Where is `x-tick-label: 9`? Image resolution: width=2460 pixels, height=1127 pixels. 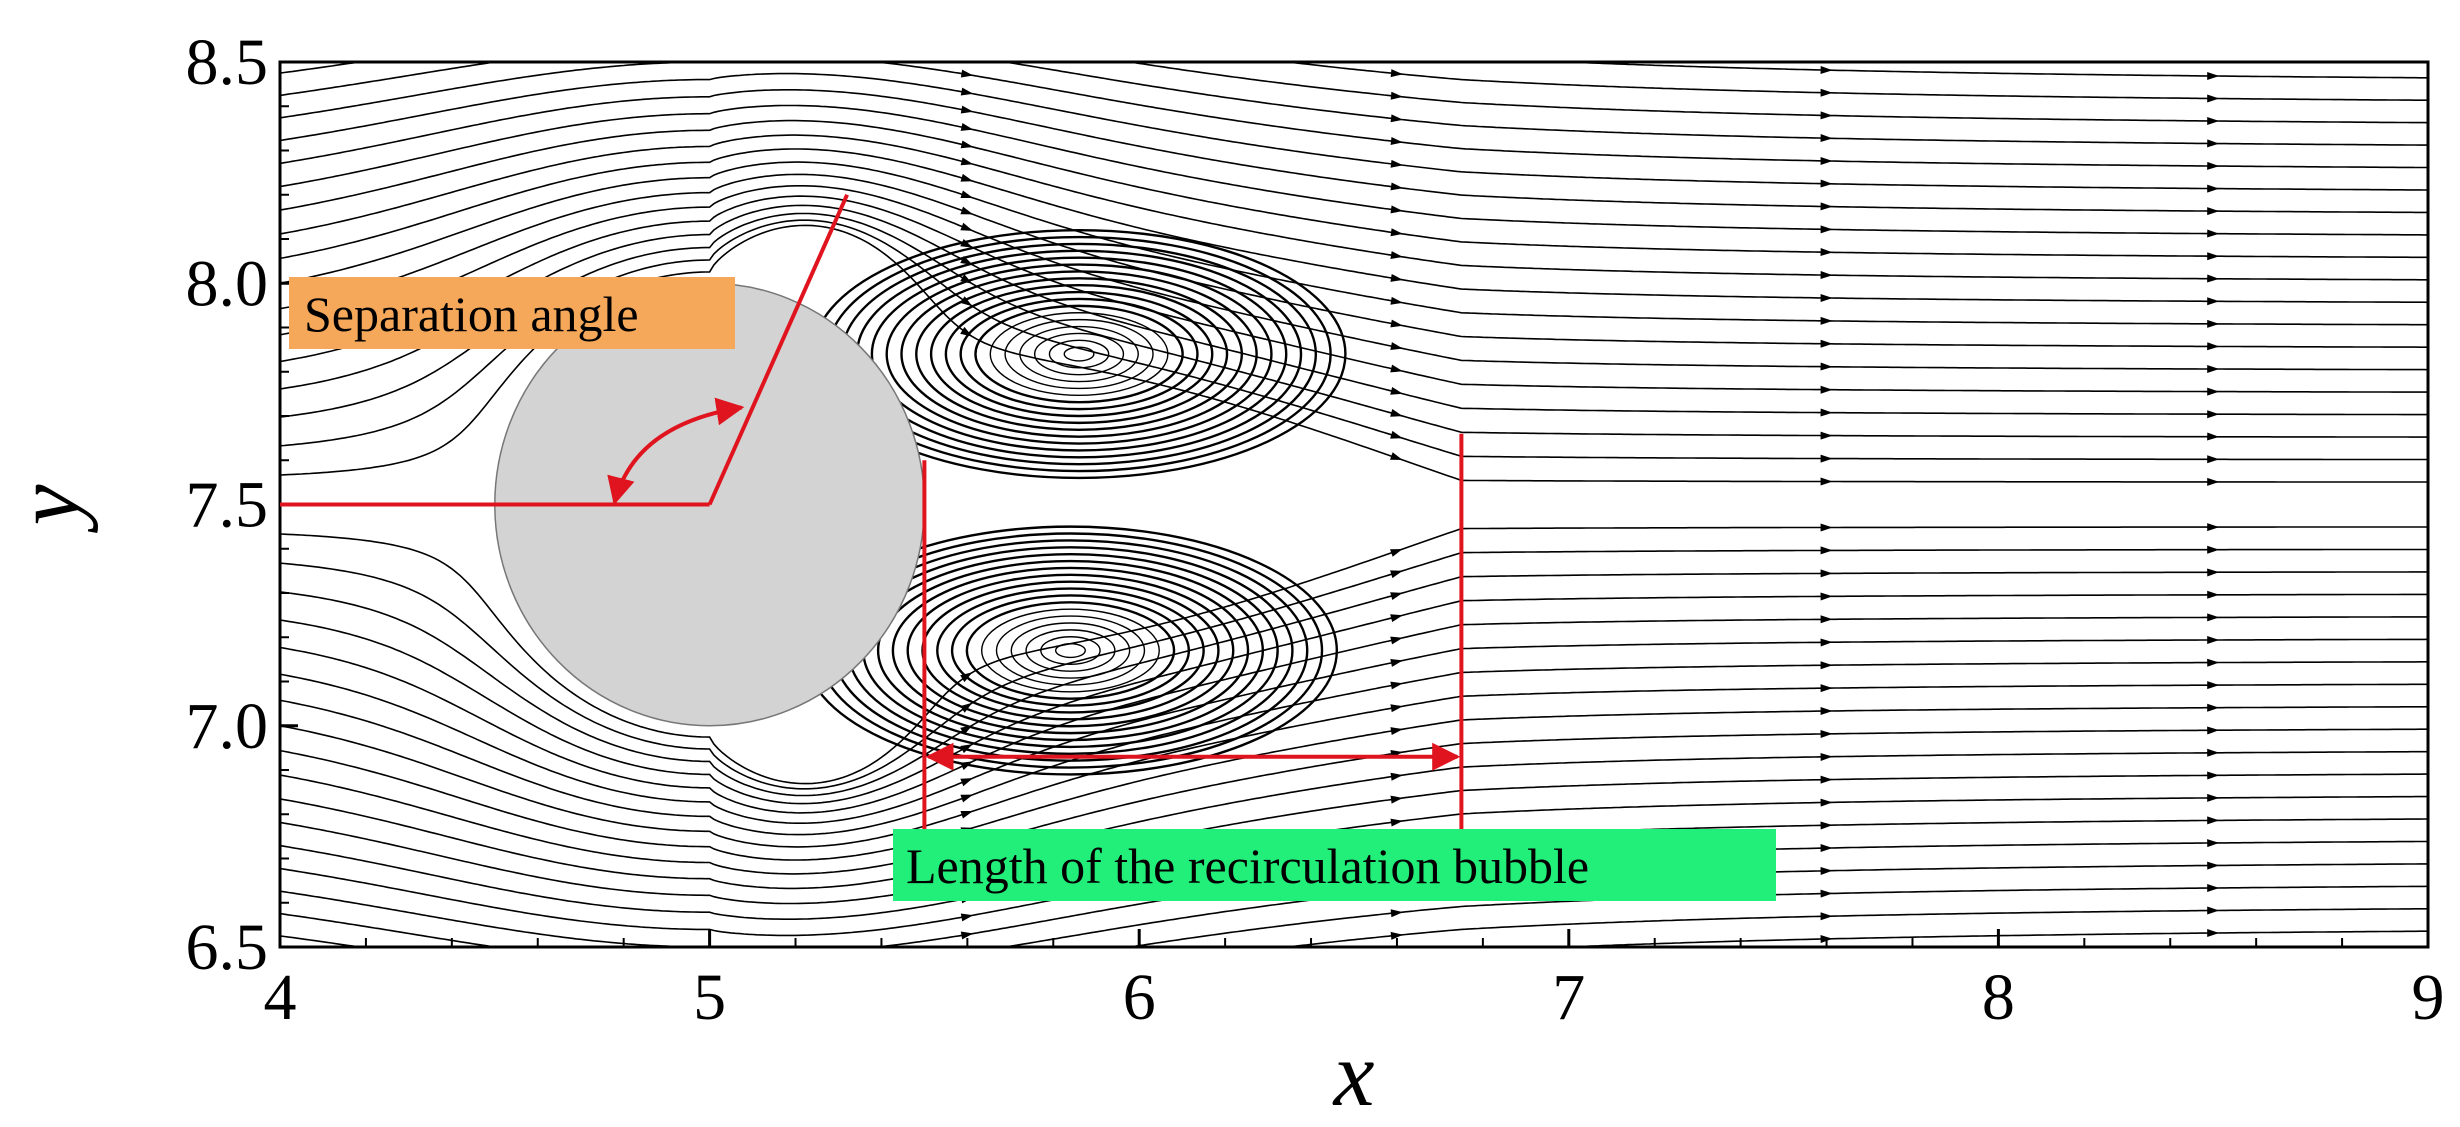 x-tick-label: 9 is located at coordinates (2428, 997).